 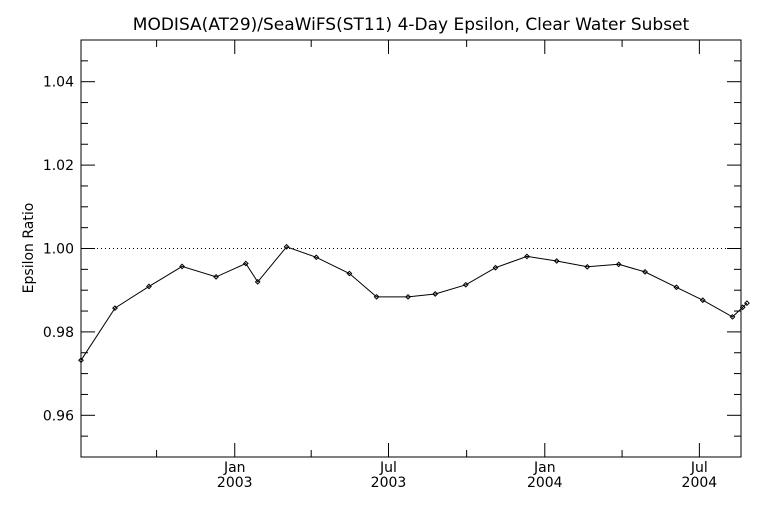 I want to click on y-tick-label: 1.04, so click(x=58, y=83).